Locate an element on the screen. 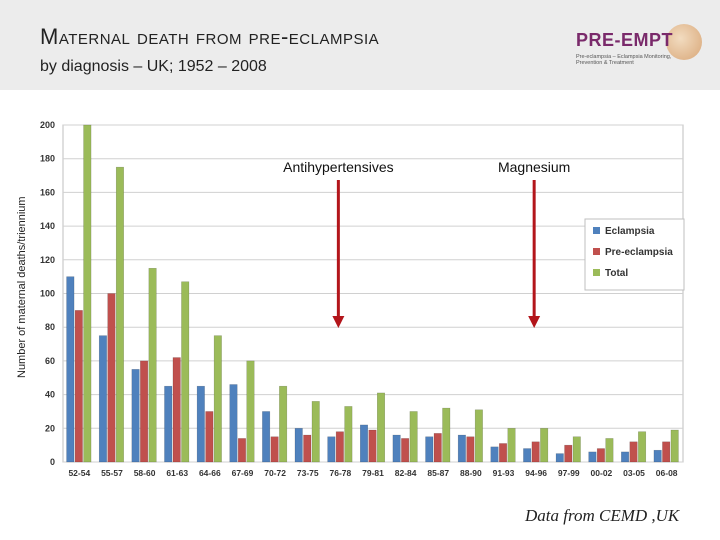 This screenshot has height=540, width=720. y-tick-label: 60 is located at coordinates (50, 361).